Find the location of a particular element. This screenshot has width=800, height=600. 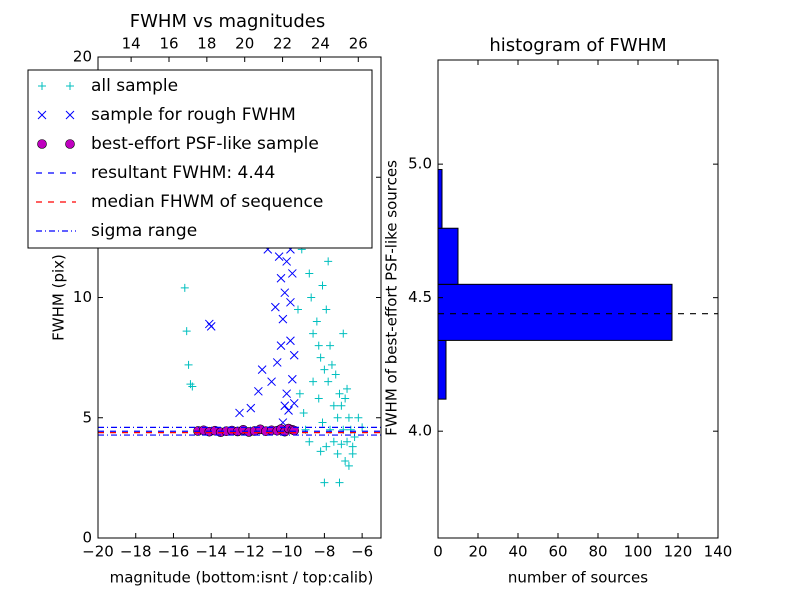

x-axis-label: number of sources is located at coordinates (578, 578).